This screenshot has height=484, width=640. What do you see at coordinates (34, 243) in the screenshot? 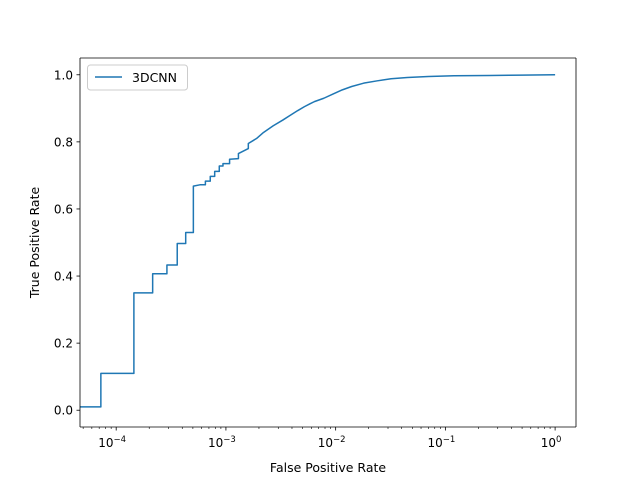
I see `y-axis-label: True Positive Rate` at bounding box center [34, 243].